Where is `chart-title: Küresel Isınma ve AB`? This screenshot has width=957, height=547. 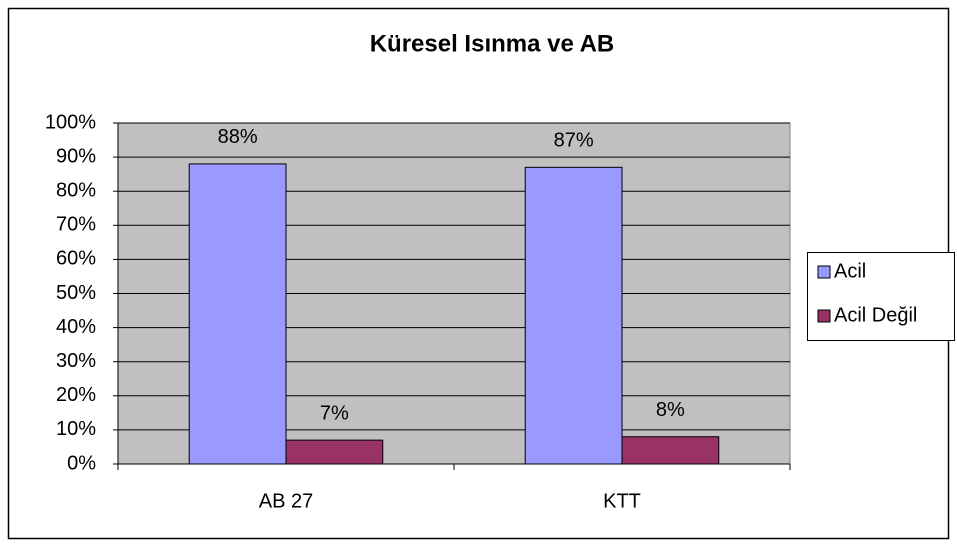 chart-title: Küresel Isınma ve AB is located at coordinates (492, 43).